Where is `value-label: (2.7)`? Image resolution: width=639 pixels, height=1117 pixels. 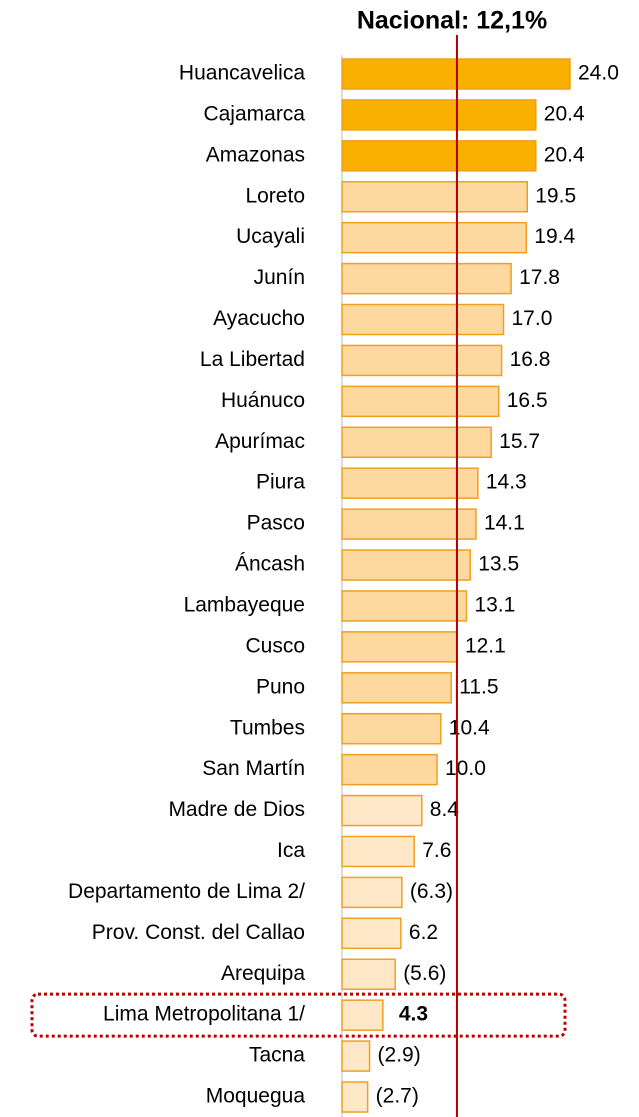
value-label: (2.7) is located at coordinates (397, 1096).